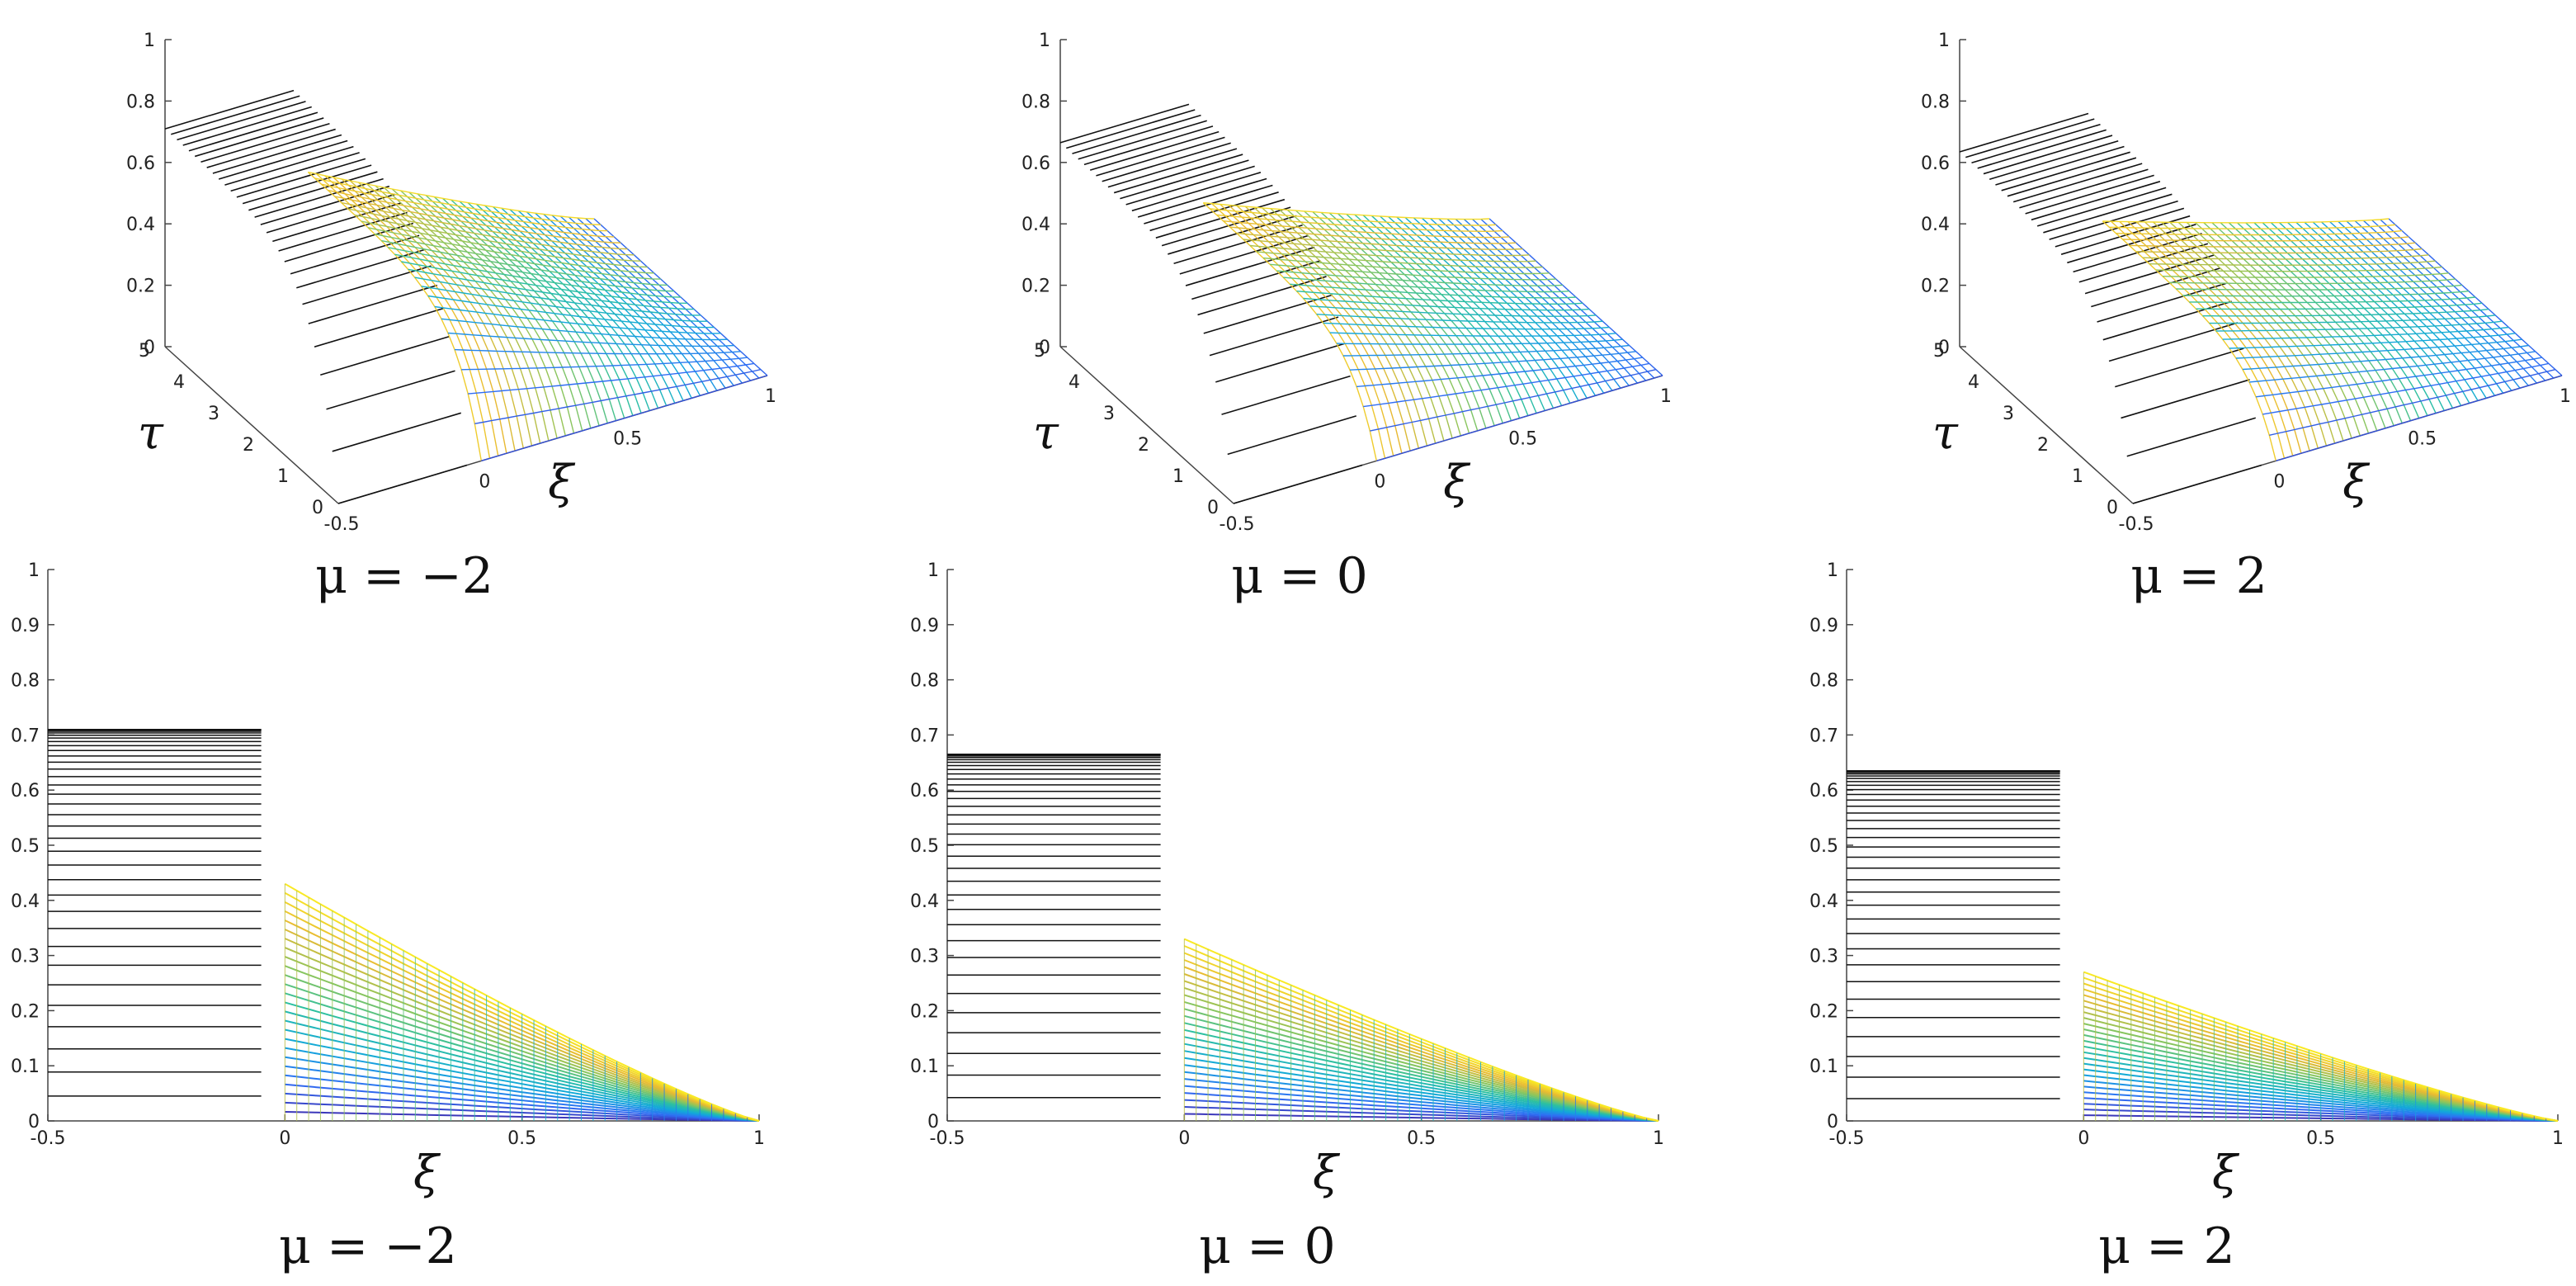  Describe the element at coordinates (924, 681) in the screenshot. I see `y-tick-label: 0.8` at that location.